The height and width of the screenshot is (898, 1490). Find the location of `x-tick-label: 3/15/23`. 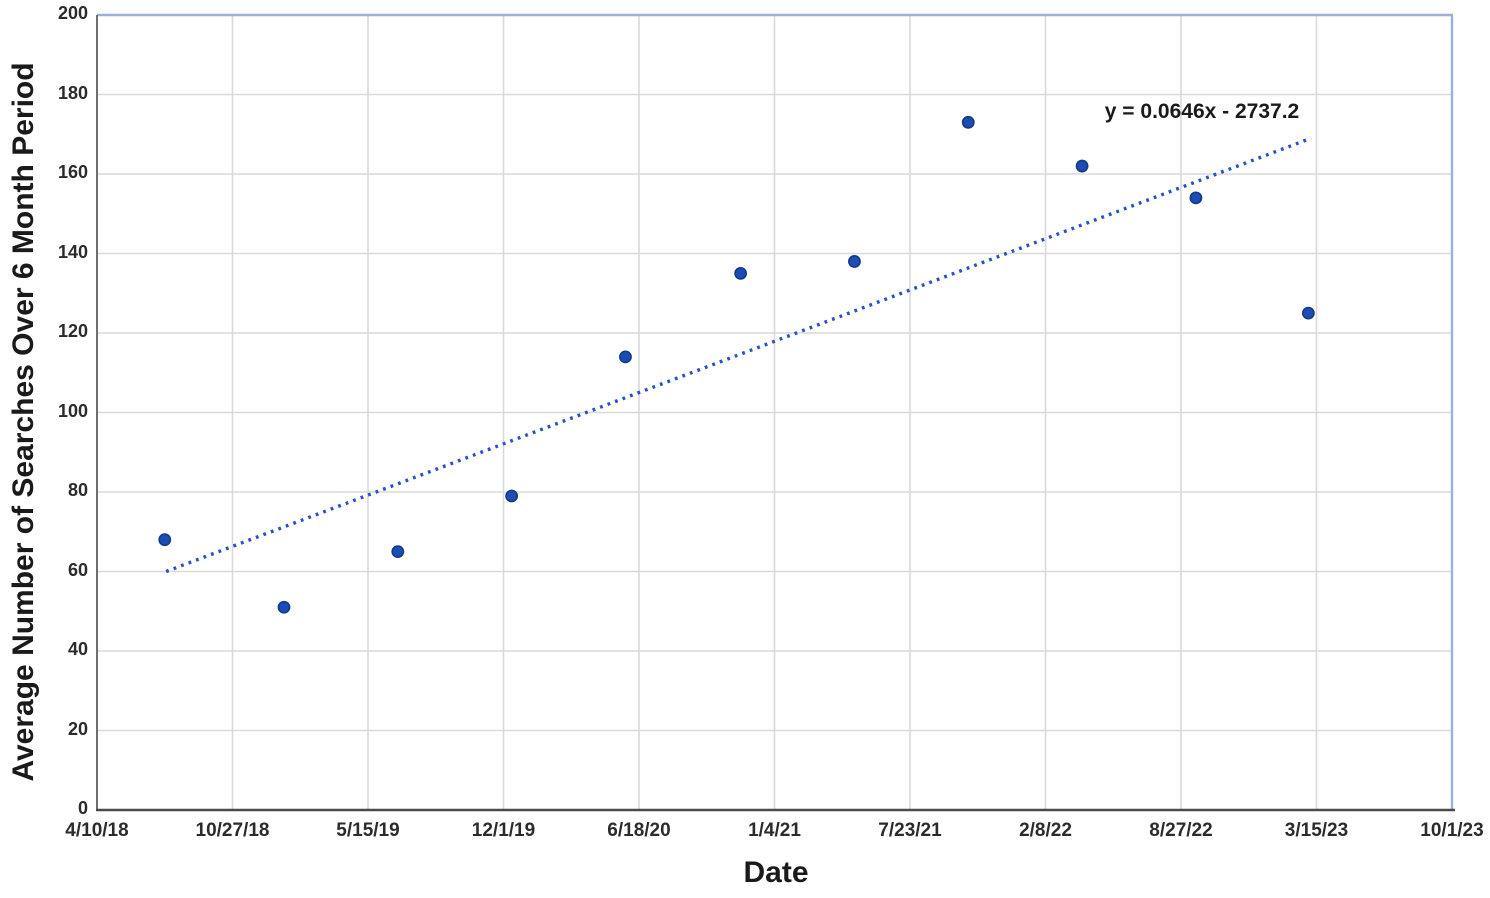

x-tick-label: 3/15/23 is located at coordinates (1316, 830).